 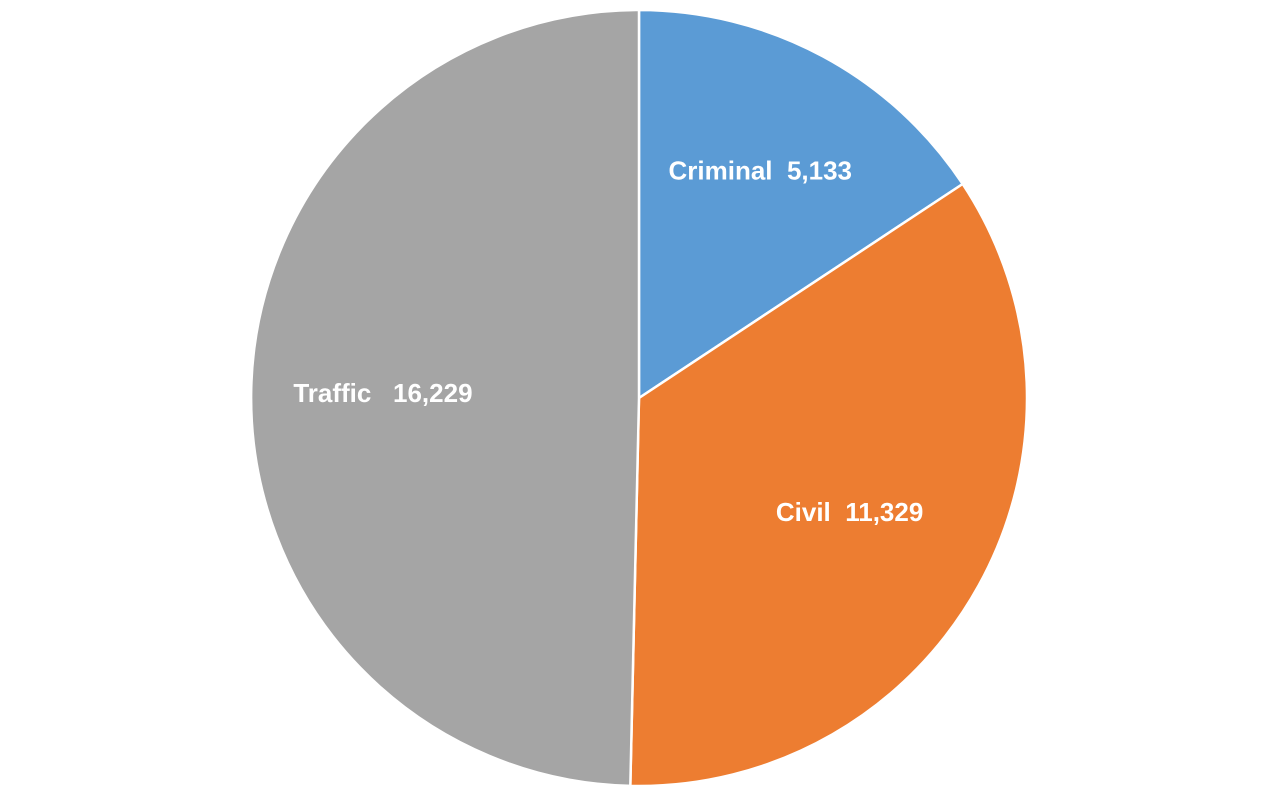 I want to click on data-label-civil: Civil 11,329, so click(x=849, y=512).